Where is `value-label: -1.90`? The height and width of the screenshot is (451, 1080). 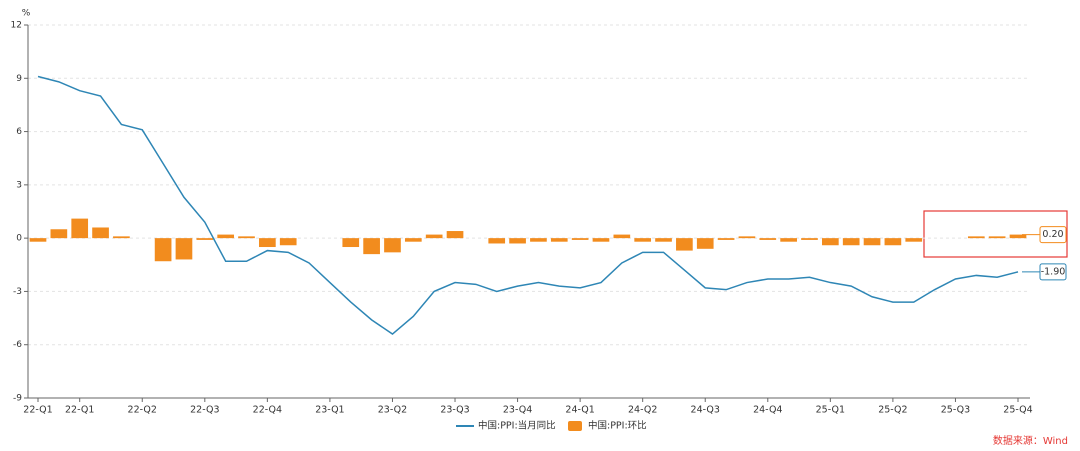
value-label: -1.90 is located at coordinates (1053, 271).